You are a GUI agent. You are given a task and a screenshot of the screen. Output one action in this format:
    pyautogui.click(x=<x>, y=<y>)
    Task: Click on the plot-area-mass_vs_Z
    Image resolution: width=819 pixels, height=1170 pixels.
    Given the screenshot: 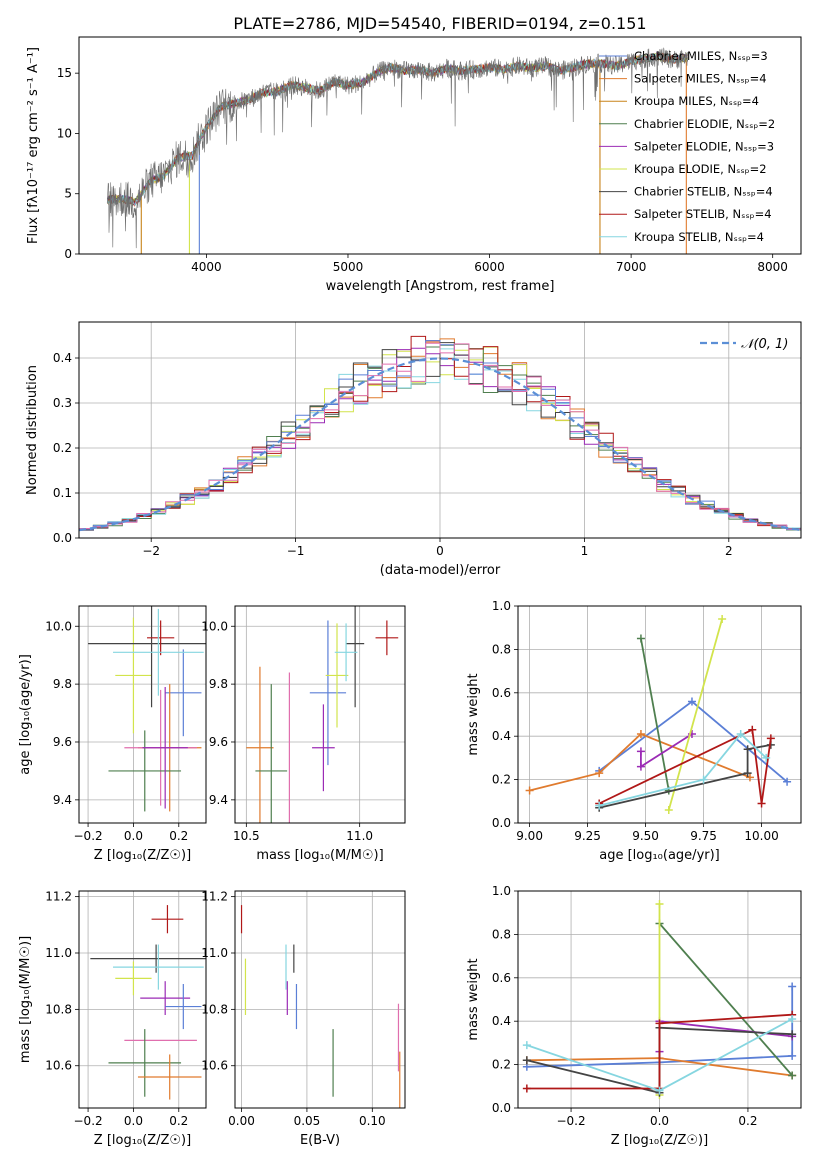 What is the action you would take?
    pyautogui.click(x=148, y=1002)
    